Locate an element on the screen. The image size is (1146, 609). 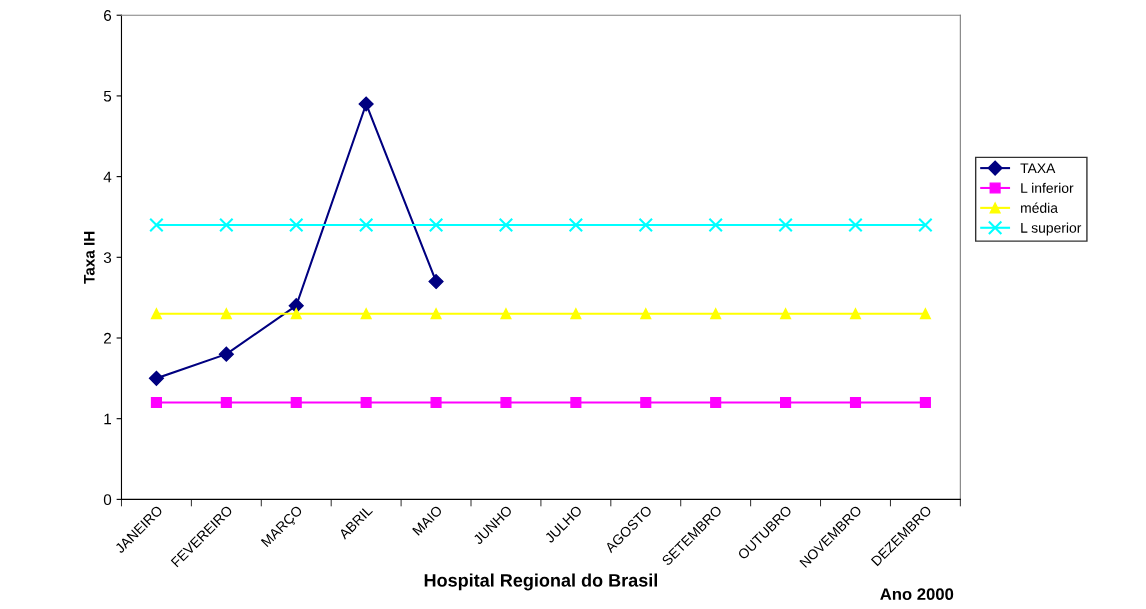
y-tick-label: 5 is located at coordinates (107, 96).